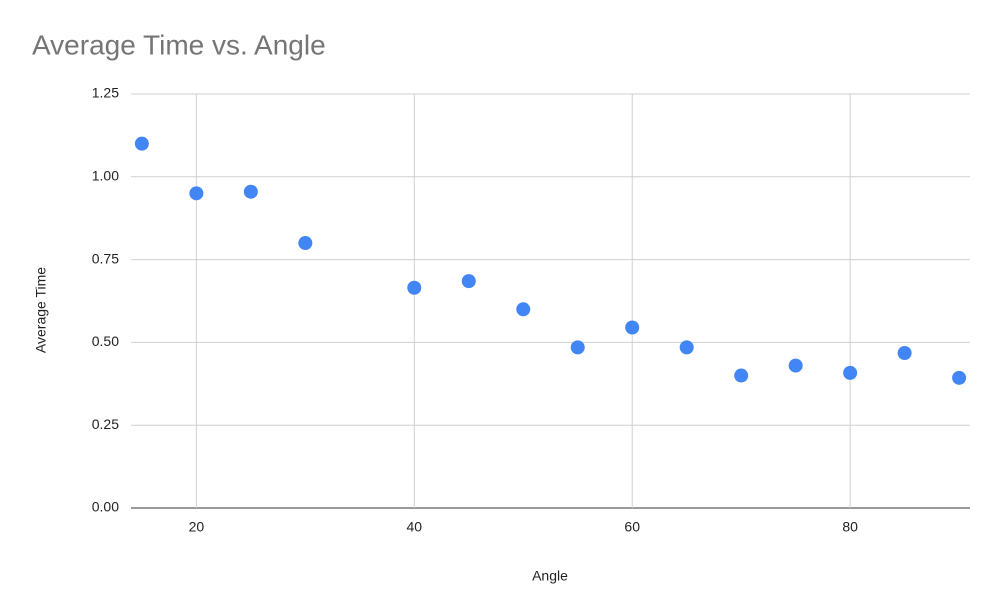 Image resolution: width=1000 pixels, height=603 pixels. What do you see at coordinates (105, 93) in the screenshot?
I see `y-tick-label: 1.25` at bounding box center [105, 93].